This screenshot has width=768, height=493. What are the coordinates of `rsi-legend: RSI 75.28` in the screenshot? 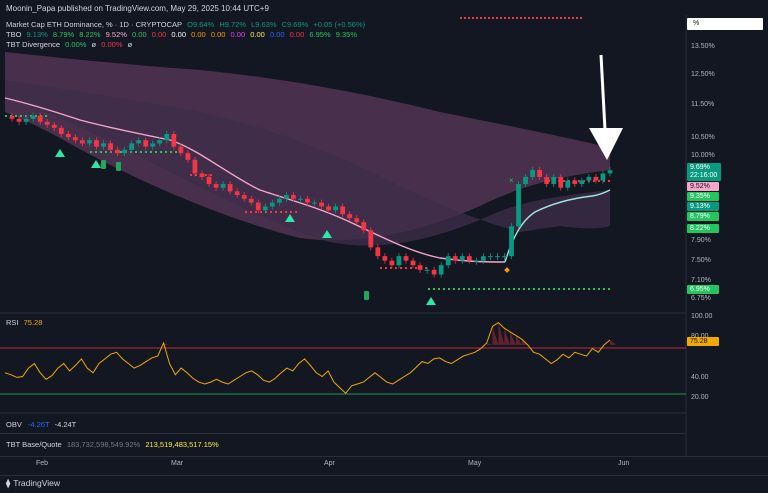 It's located at (24, 322).